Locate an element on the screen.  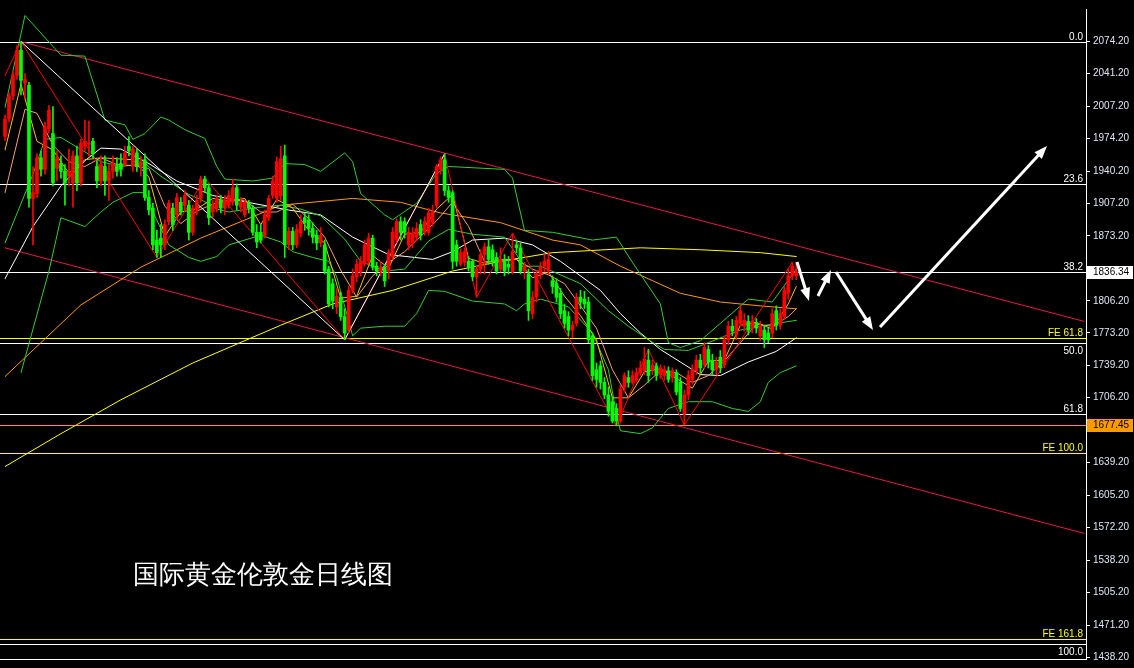
y-tick-label: 1538.20 is located at coordinates (1111, 560).